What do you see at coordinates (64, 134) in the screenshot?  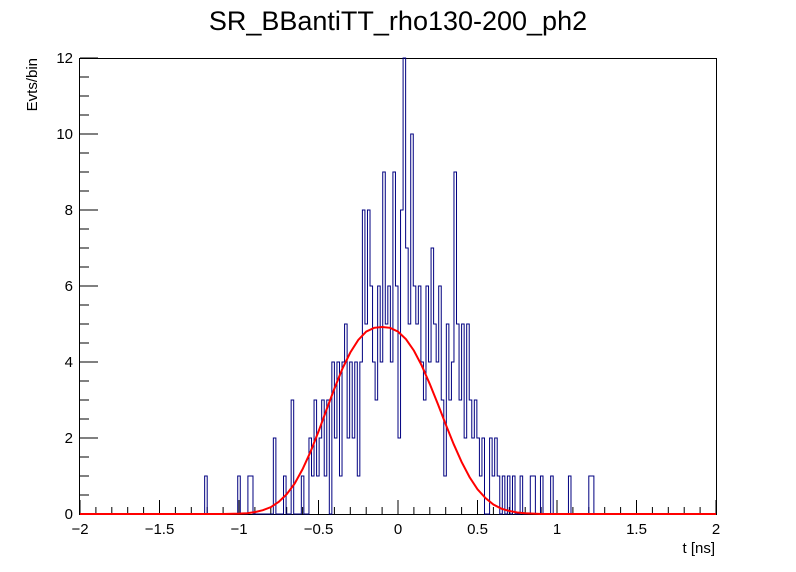 I see `y-tick-label: 10` at bounding box center [64, 134].